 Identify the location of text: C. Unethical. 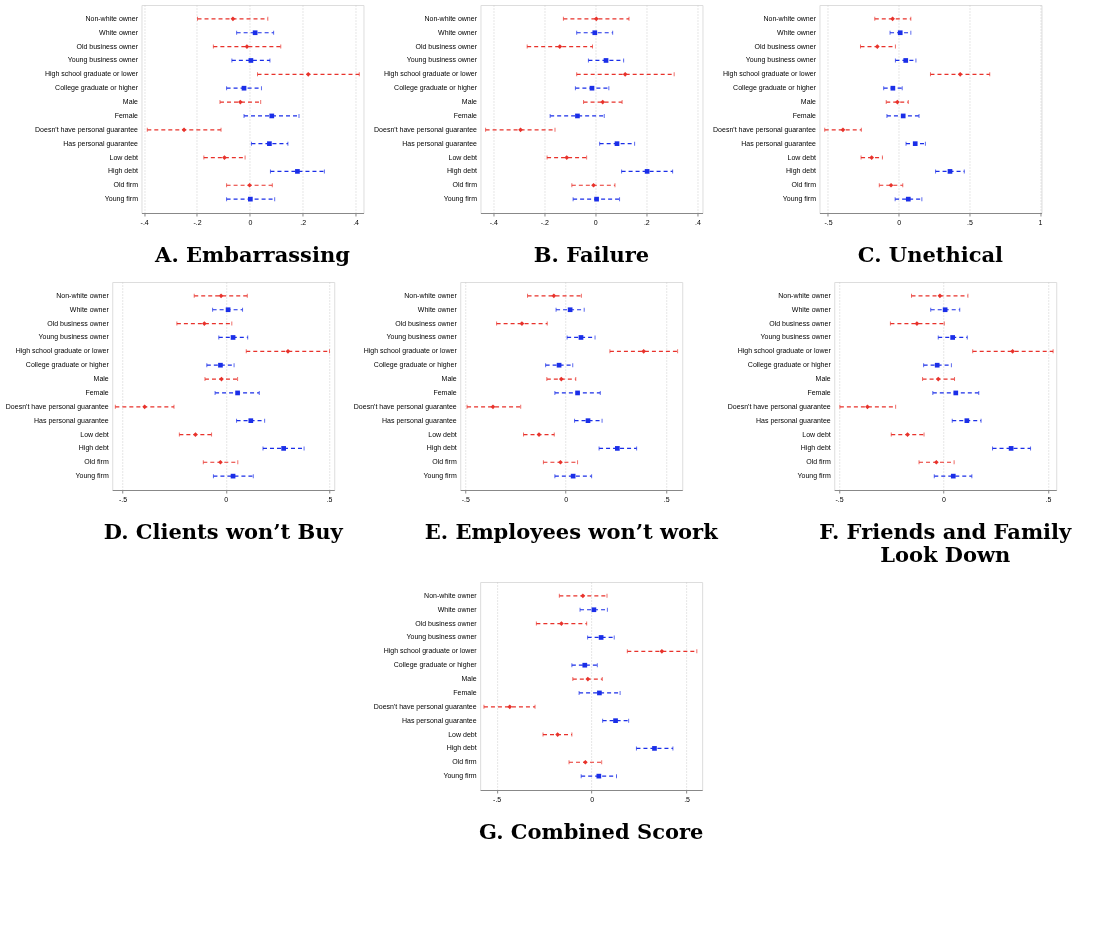
(930, 254).